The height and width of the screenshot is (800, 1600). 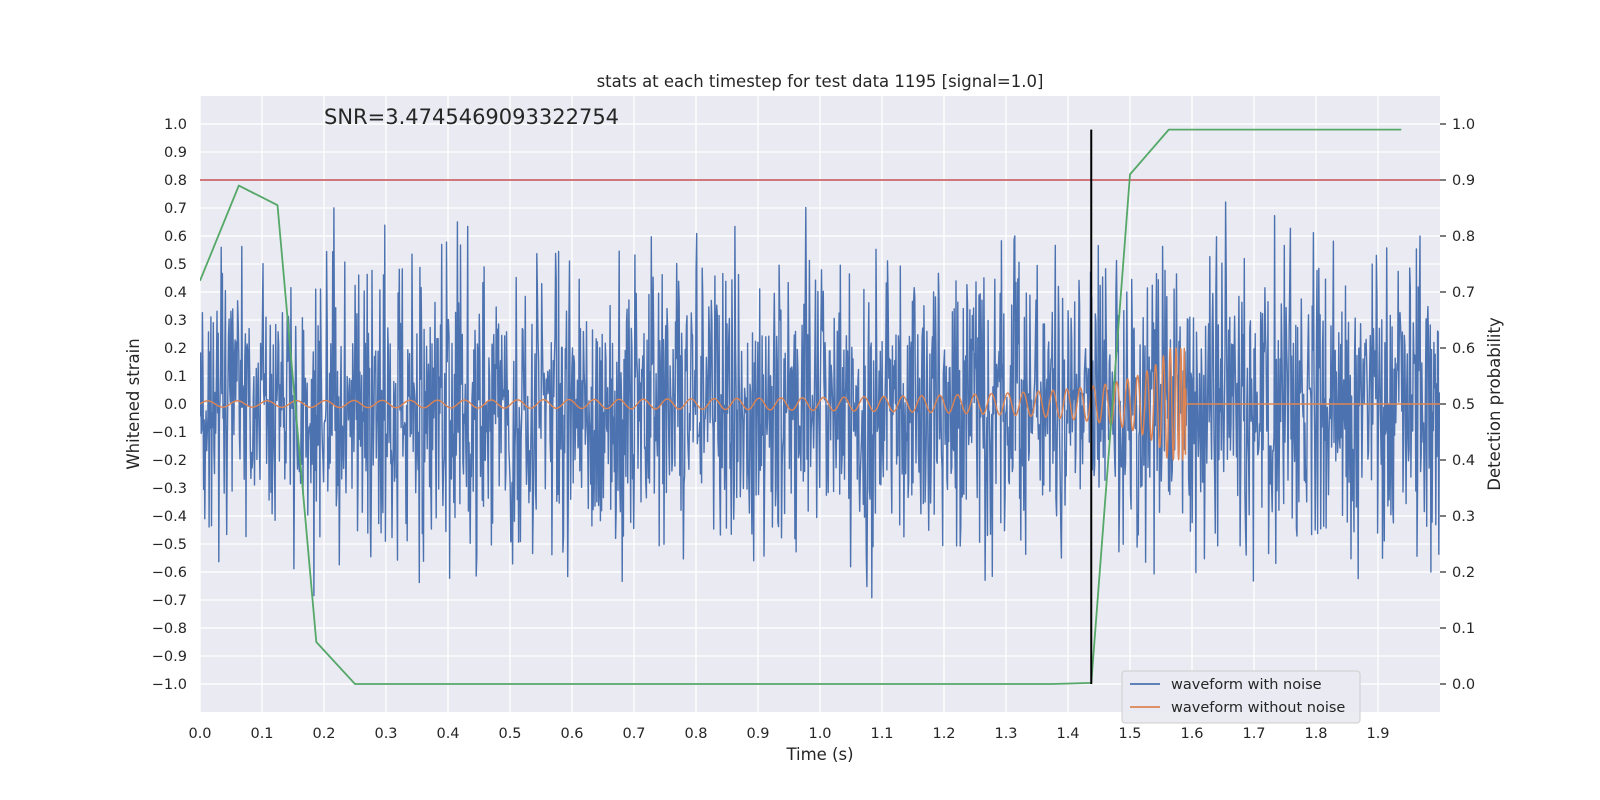 What do you see at coordinates (385, 734) in the screenshot?
I see `x-tick-label: 0.3` at bounding box center [385, 734].